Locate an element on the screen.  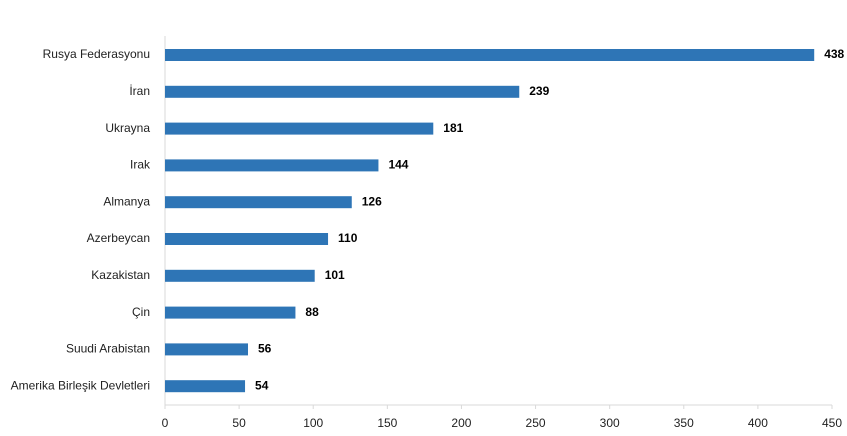
value-label: 88 is located at coordinates (312, 312).